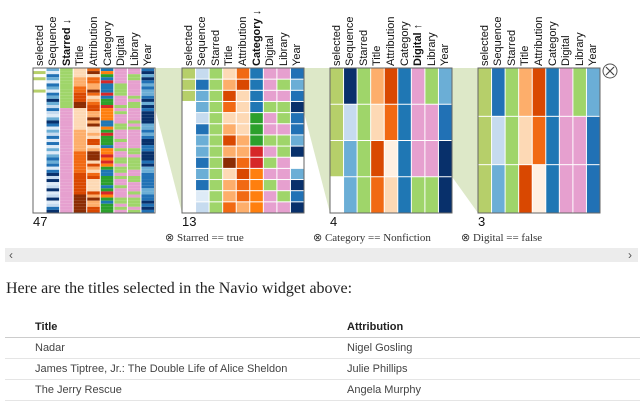 The height and width of the screenshot is (401, 640). I want to click on filter-remove-button: ⊗ Starred == true, so click(204, 238).